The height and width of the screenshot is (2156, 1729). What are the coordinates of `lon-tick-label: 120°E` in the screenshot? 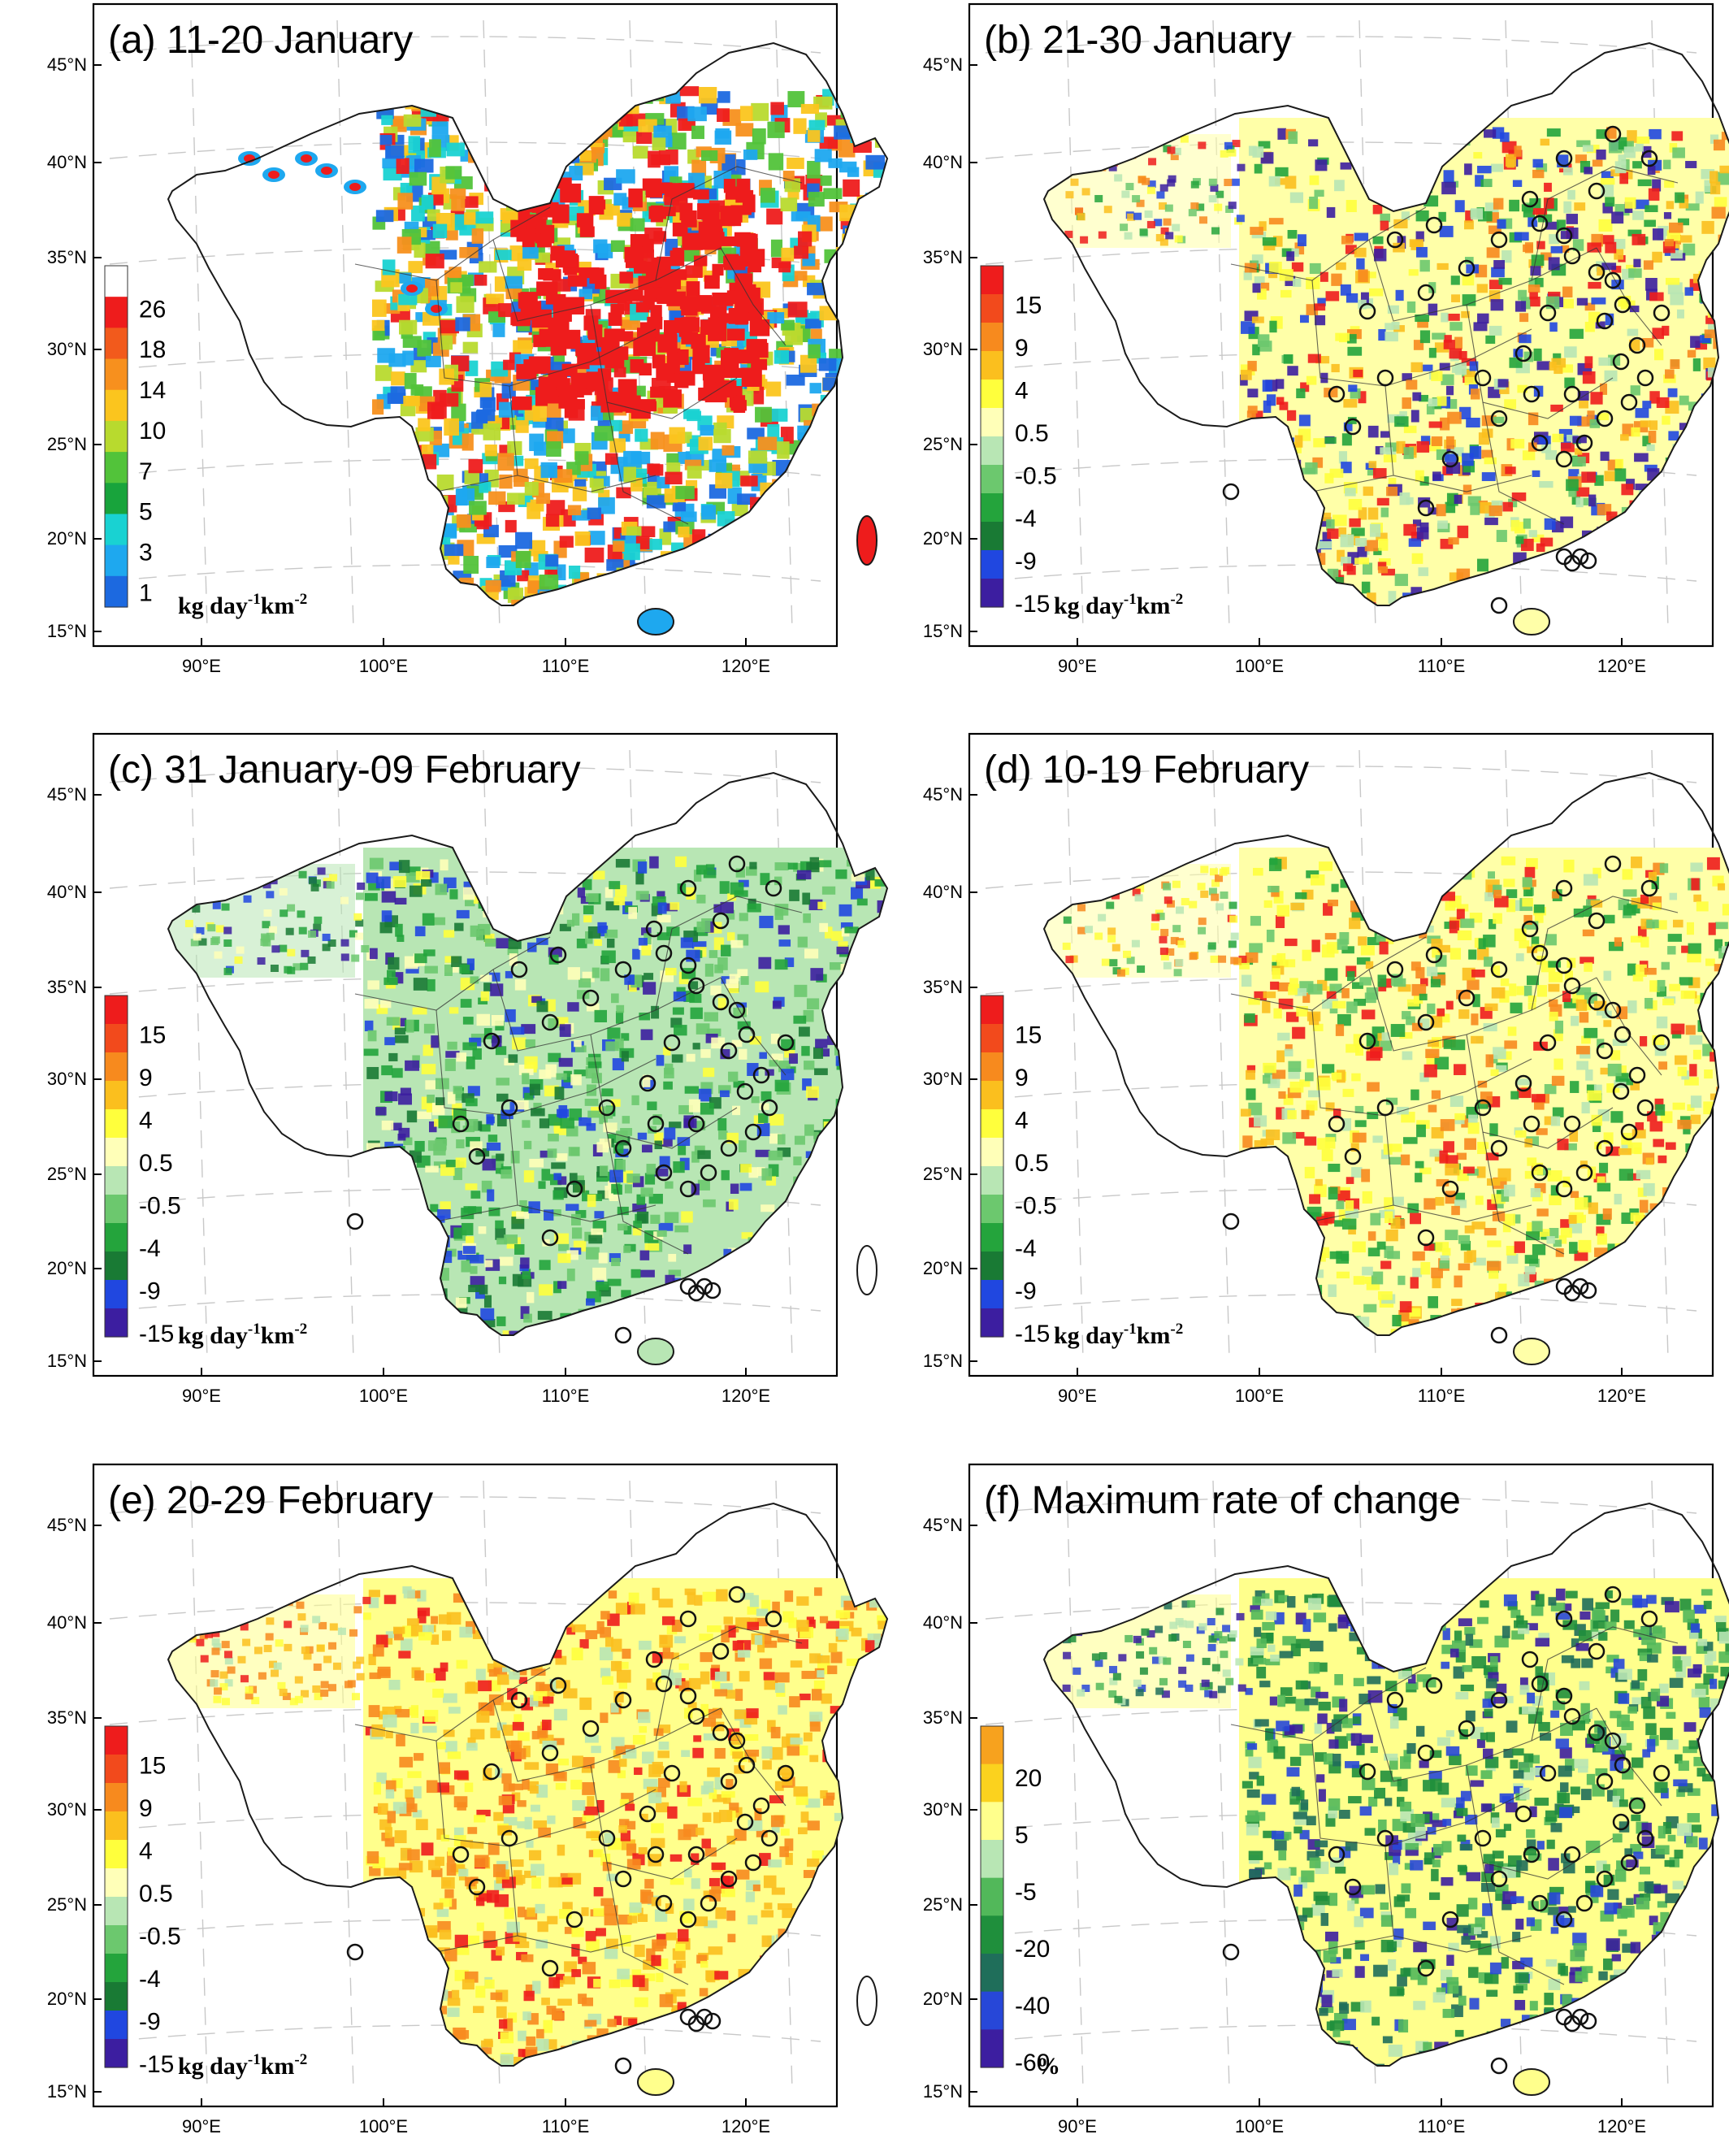 It's located at (746, 1396).